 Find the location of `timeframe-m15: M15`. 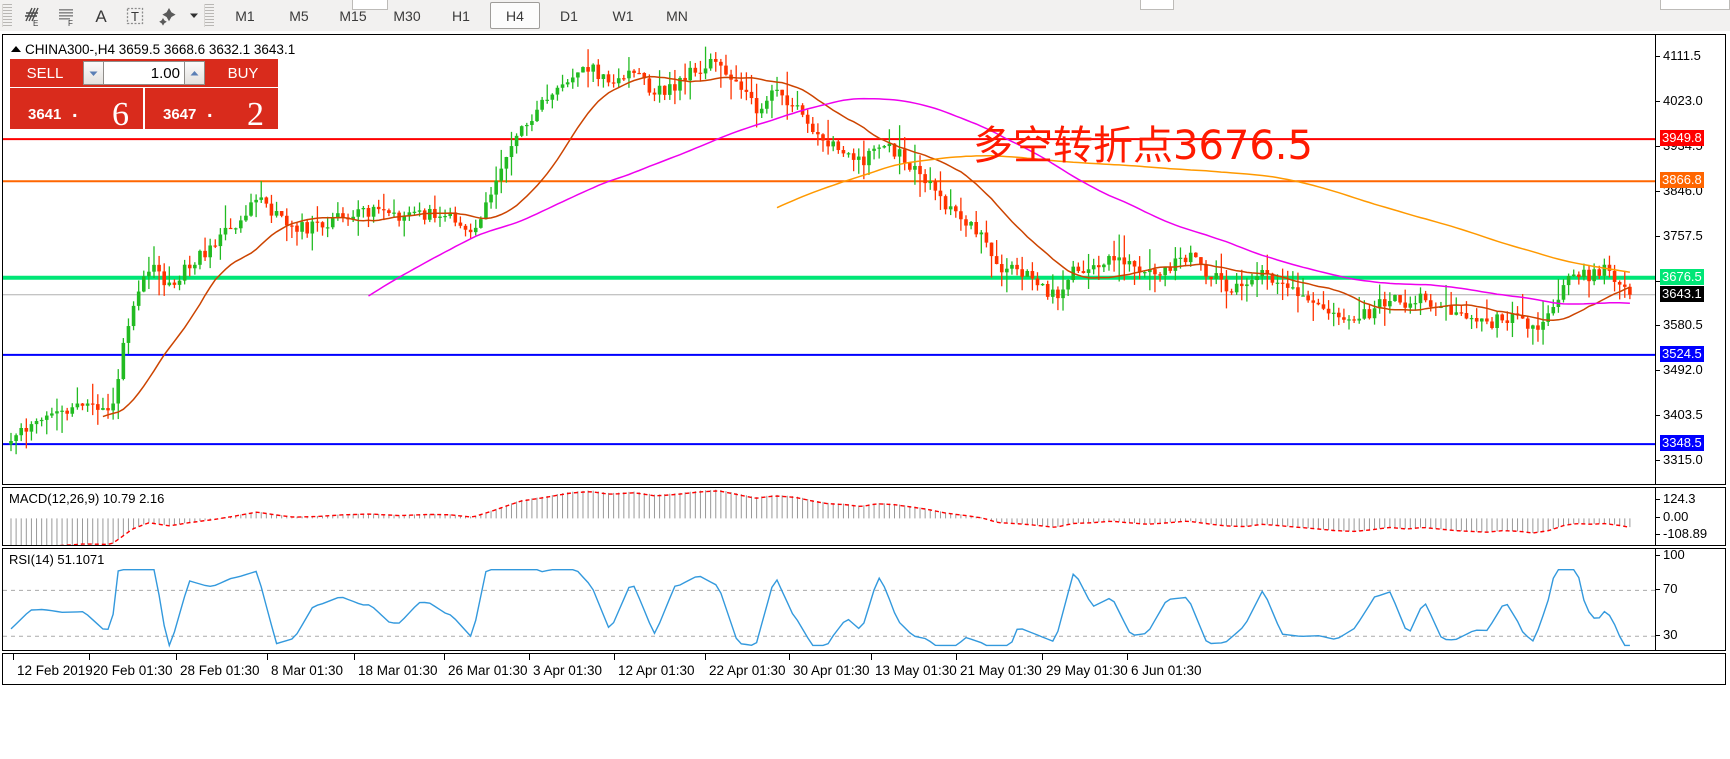

timeframe-m15: M15 is located at coordinates (353, 15).